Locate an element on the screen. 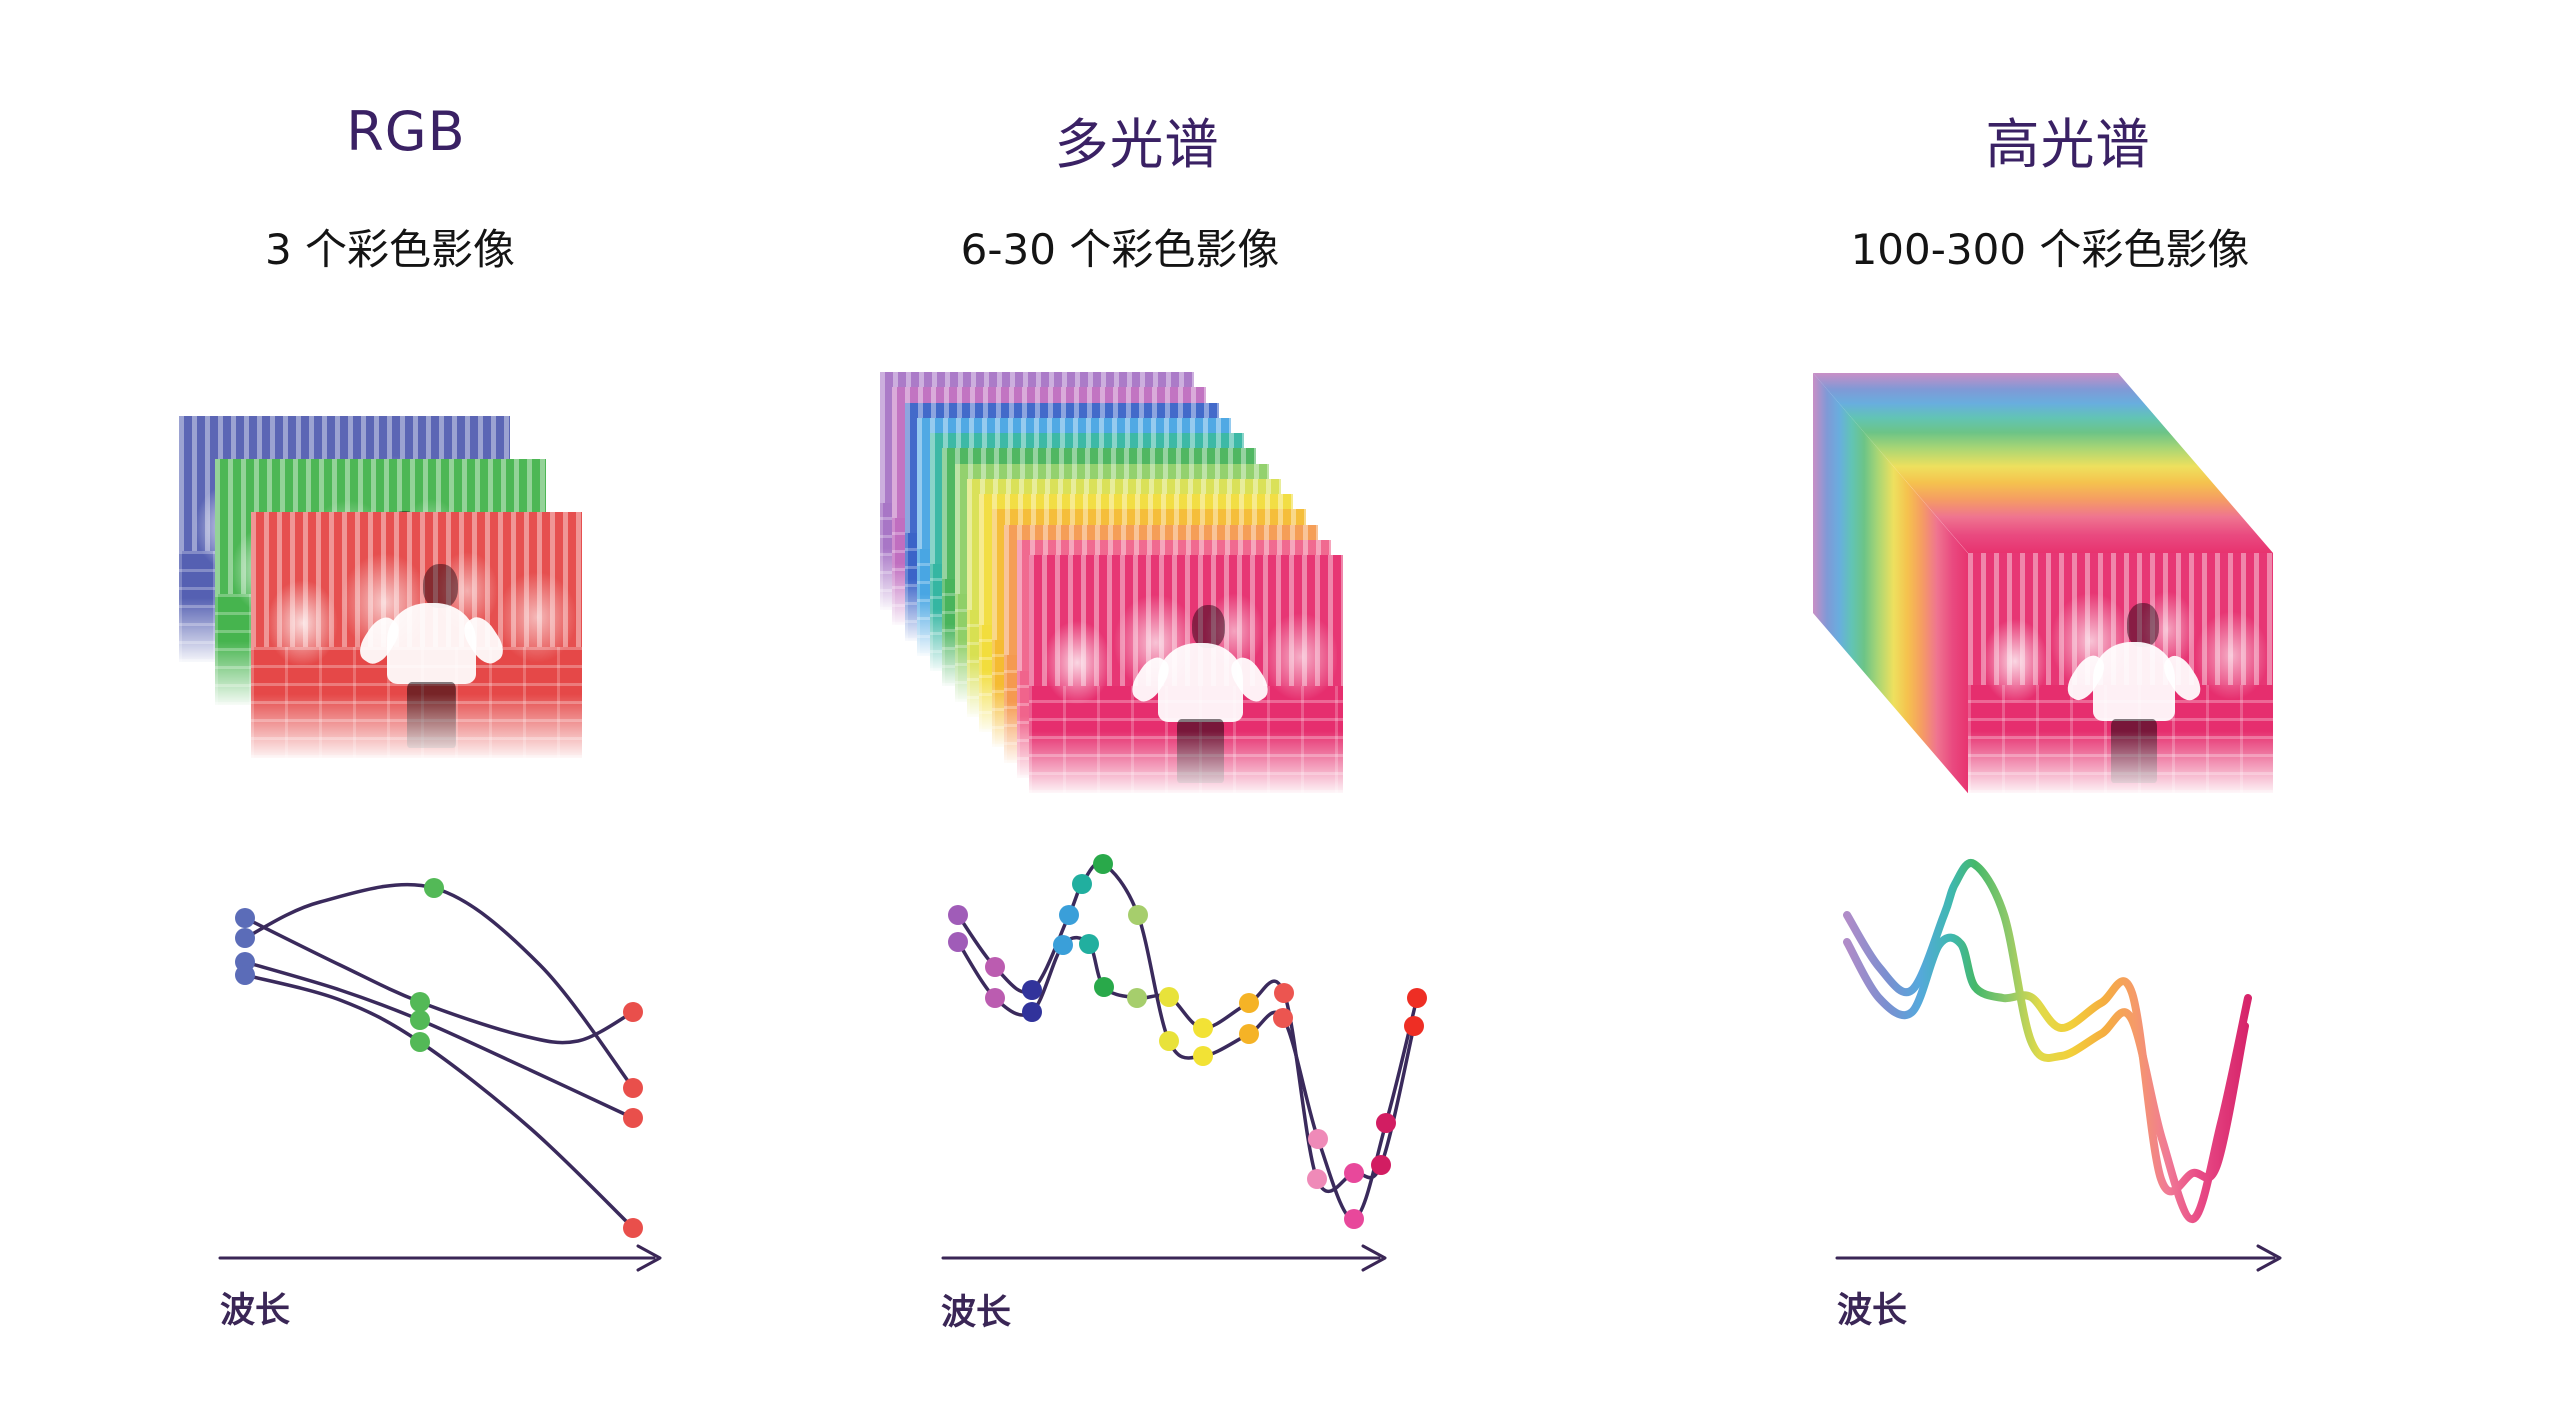 The height and width of the screenshot is (1407, 2560). hyperspectral-spectra-sample-1-curve is located at coordinates (2047, 1041).